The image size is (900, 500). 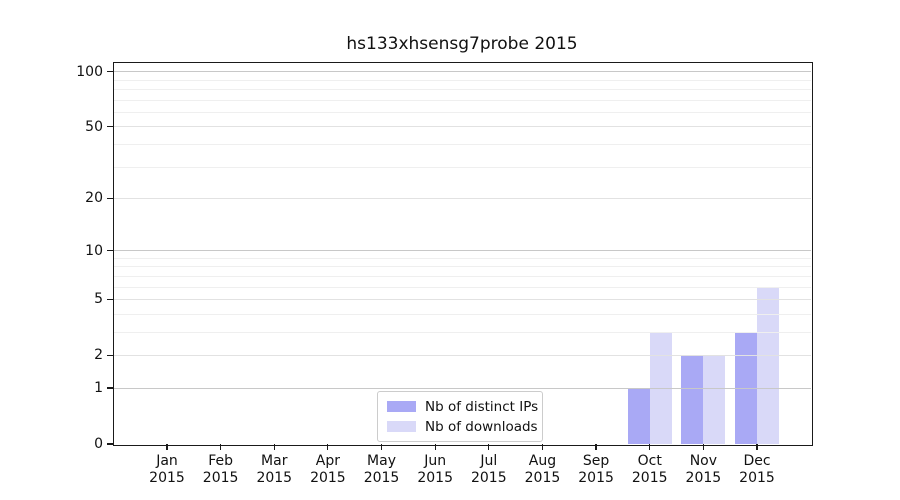 I want to click on legend: Nb of distinct IPs Nb of downloads, so click(x=460, y=416).